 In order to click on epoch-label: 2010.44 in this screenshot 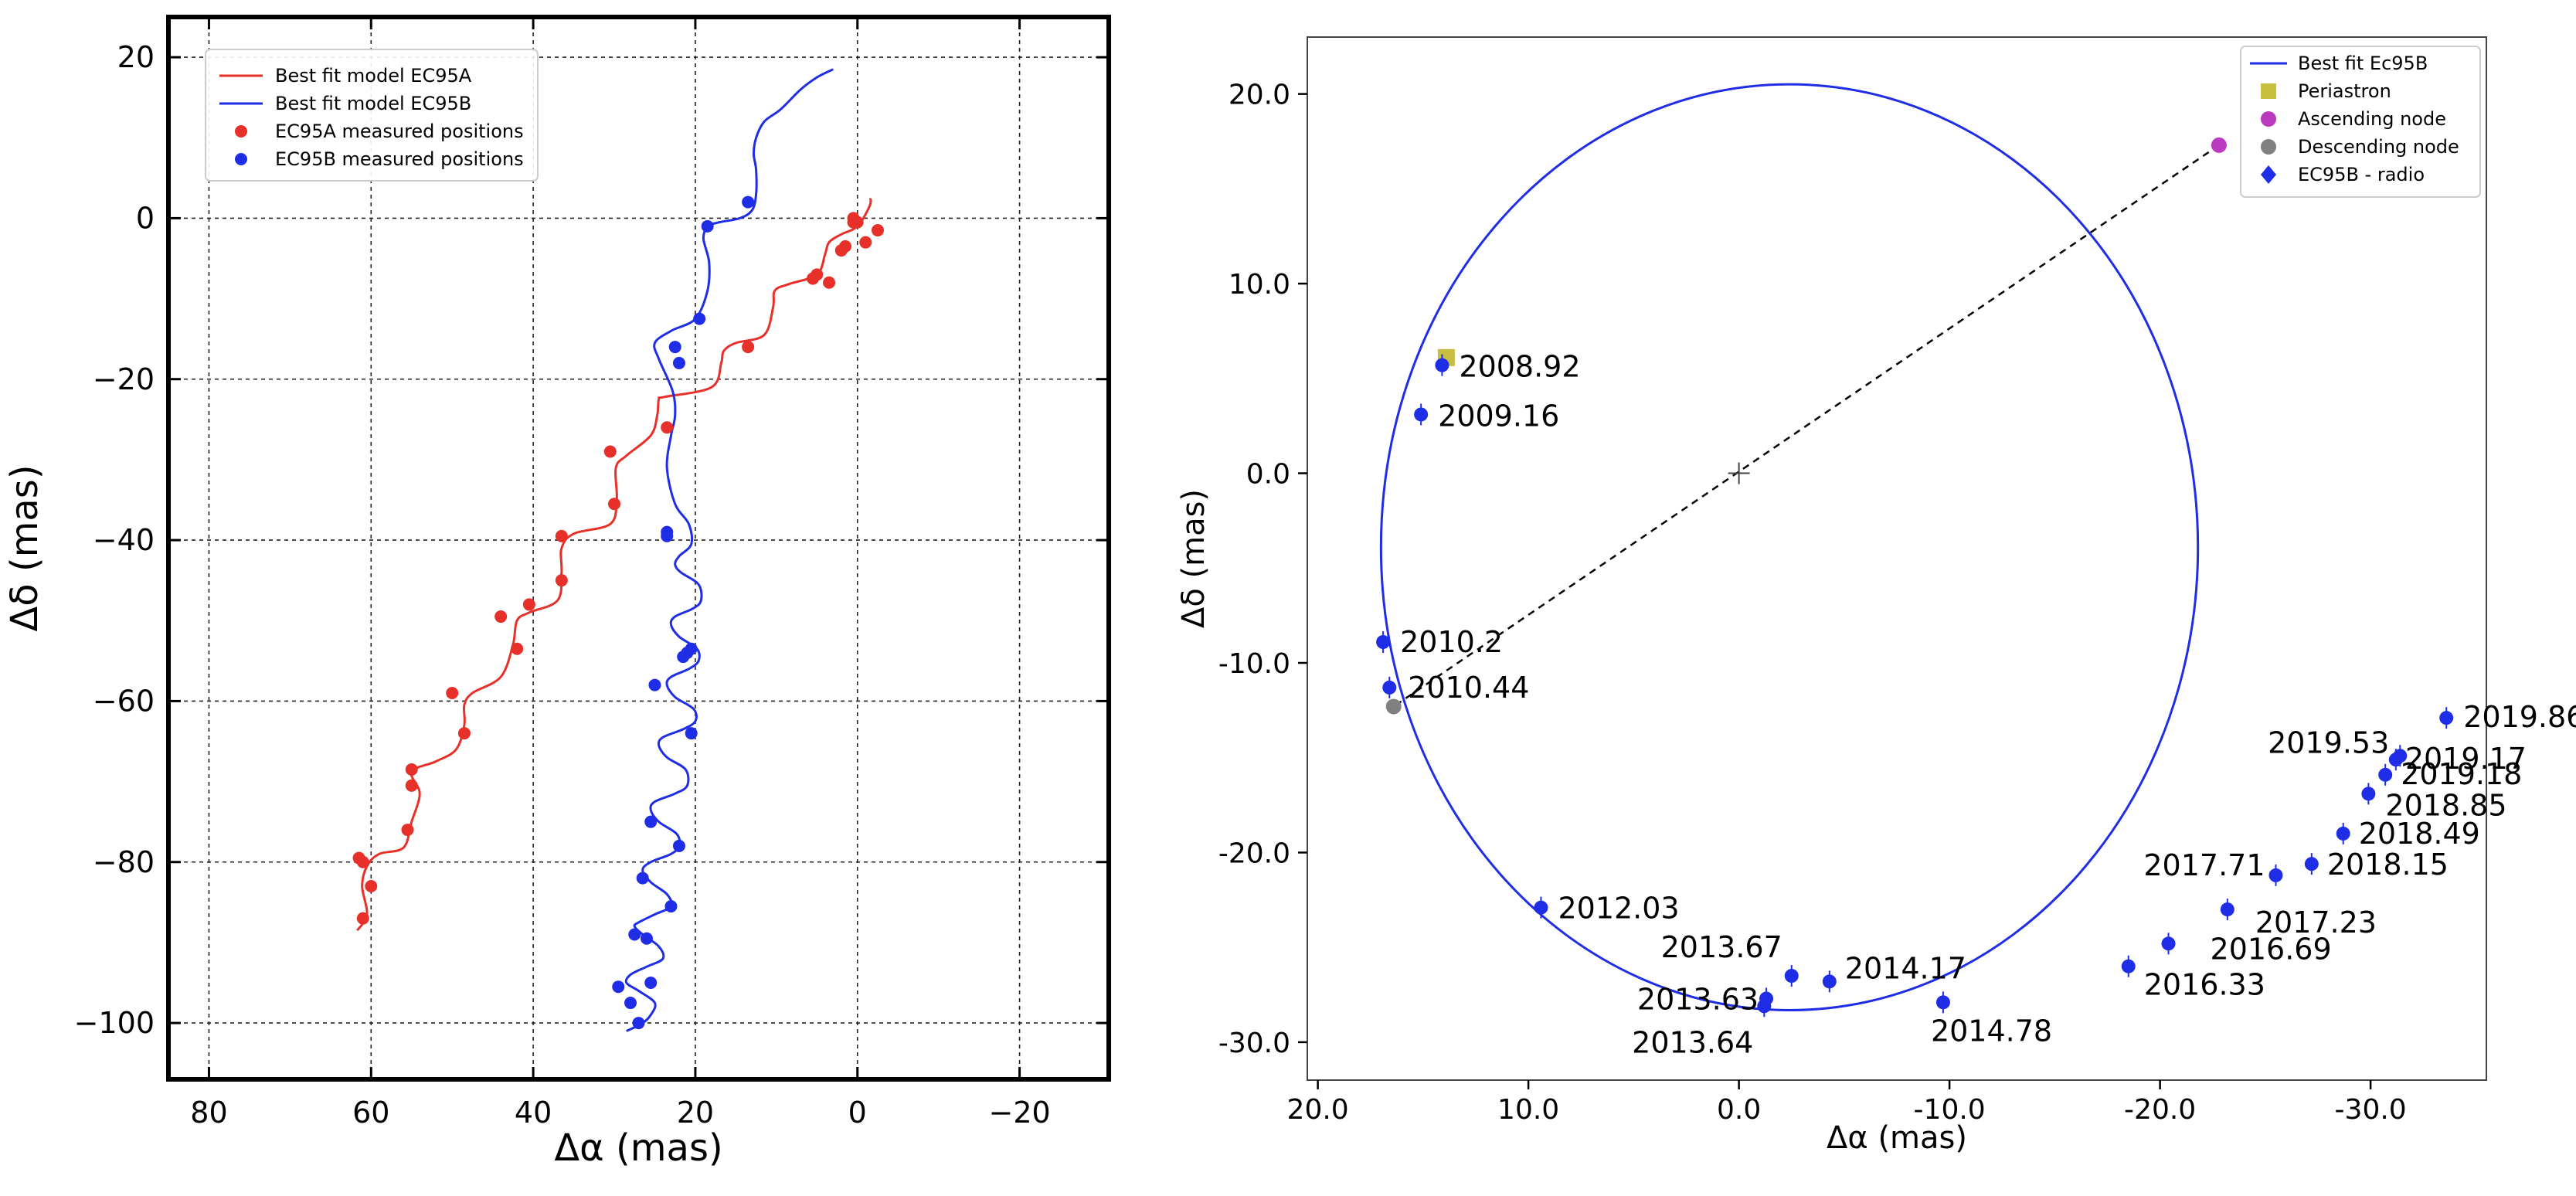, I will do `click(1468, 688)`.